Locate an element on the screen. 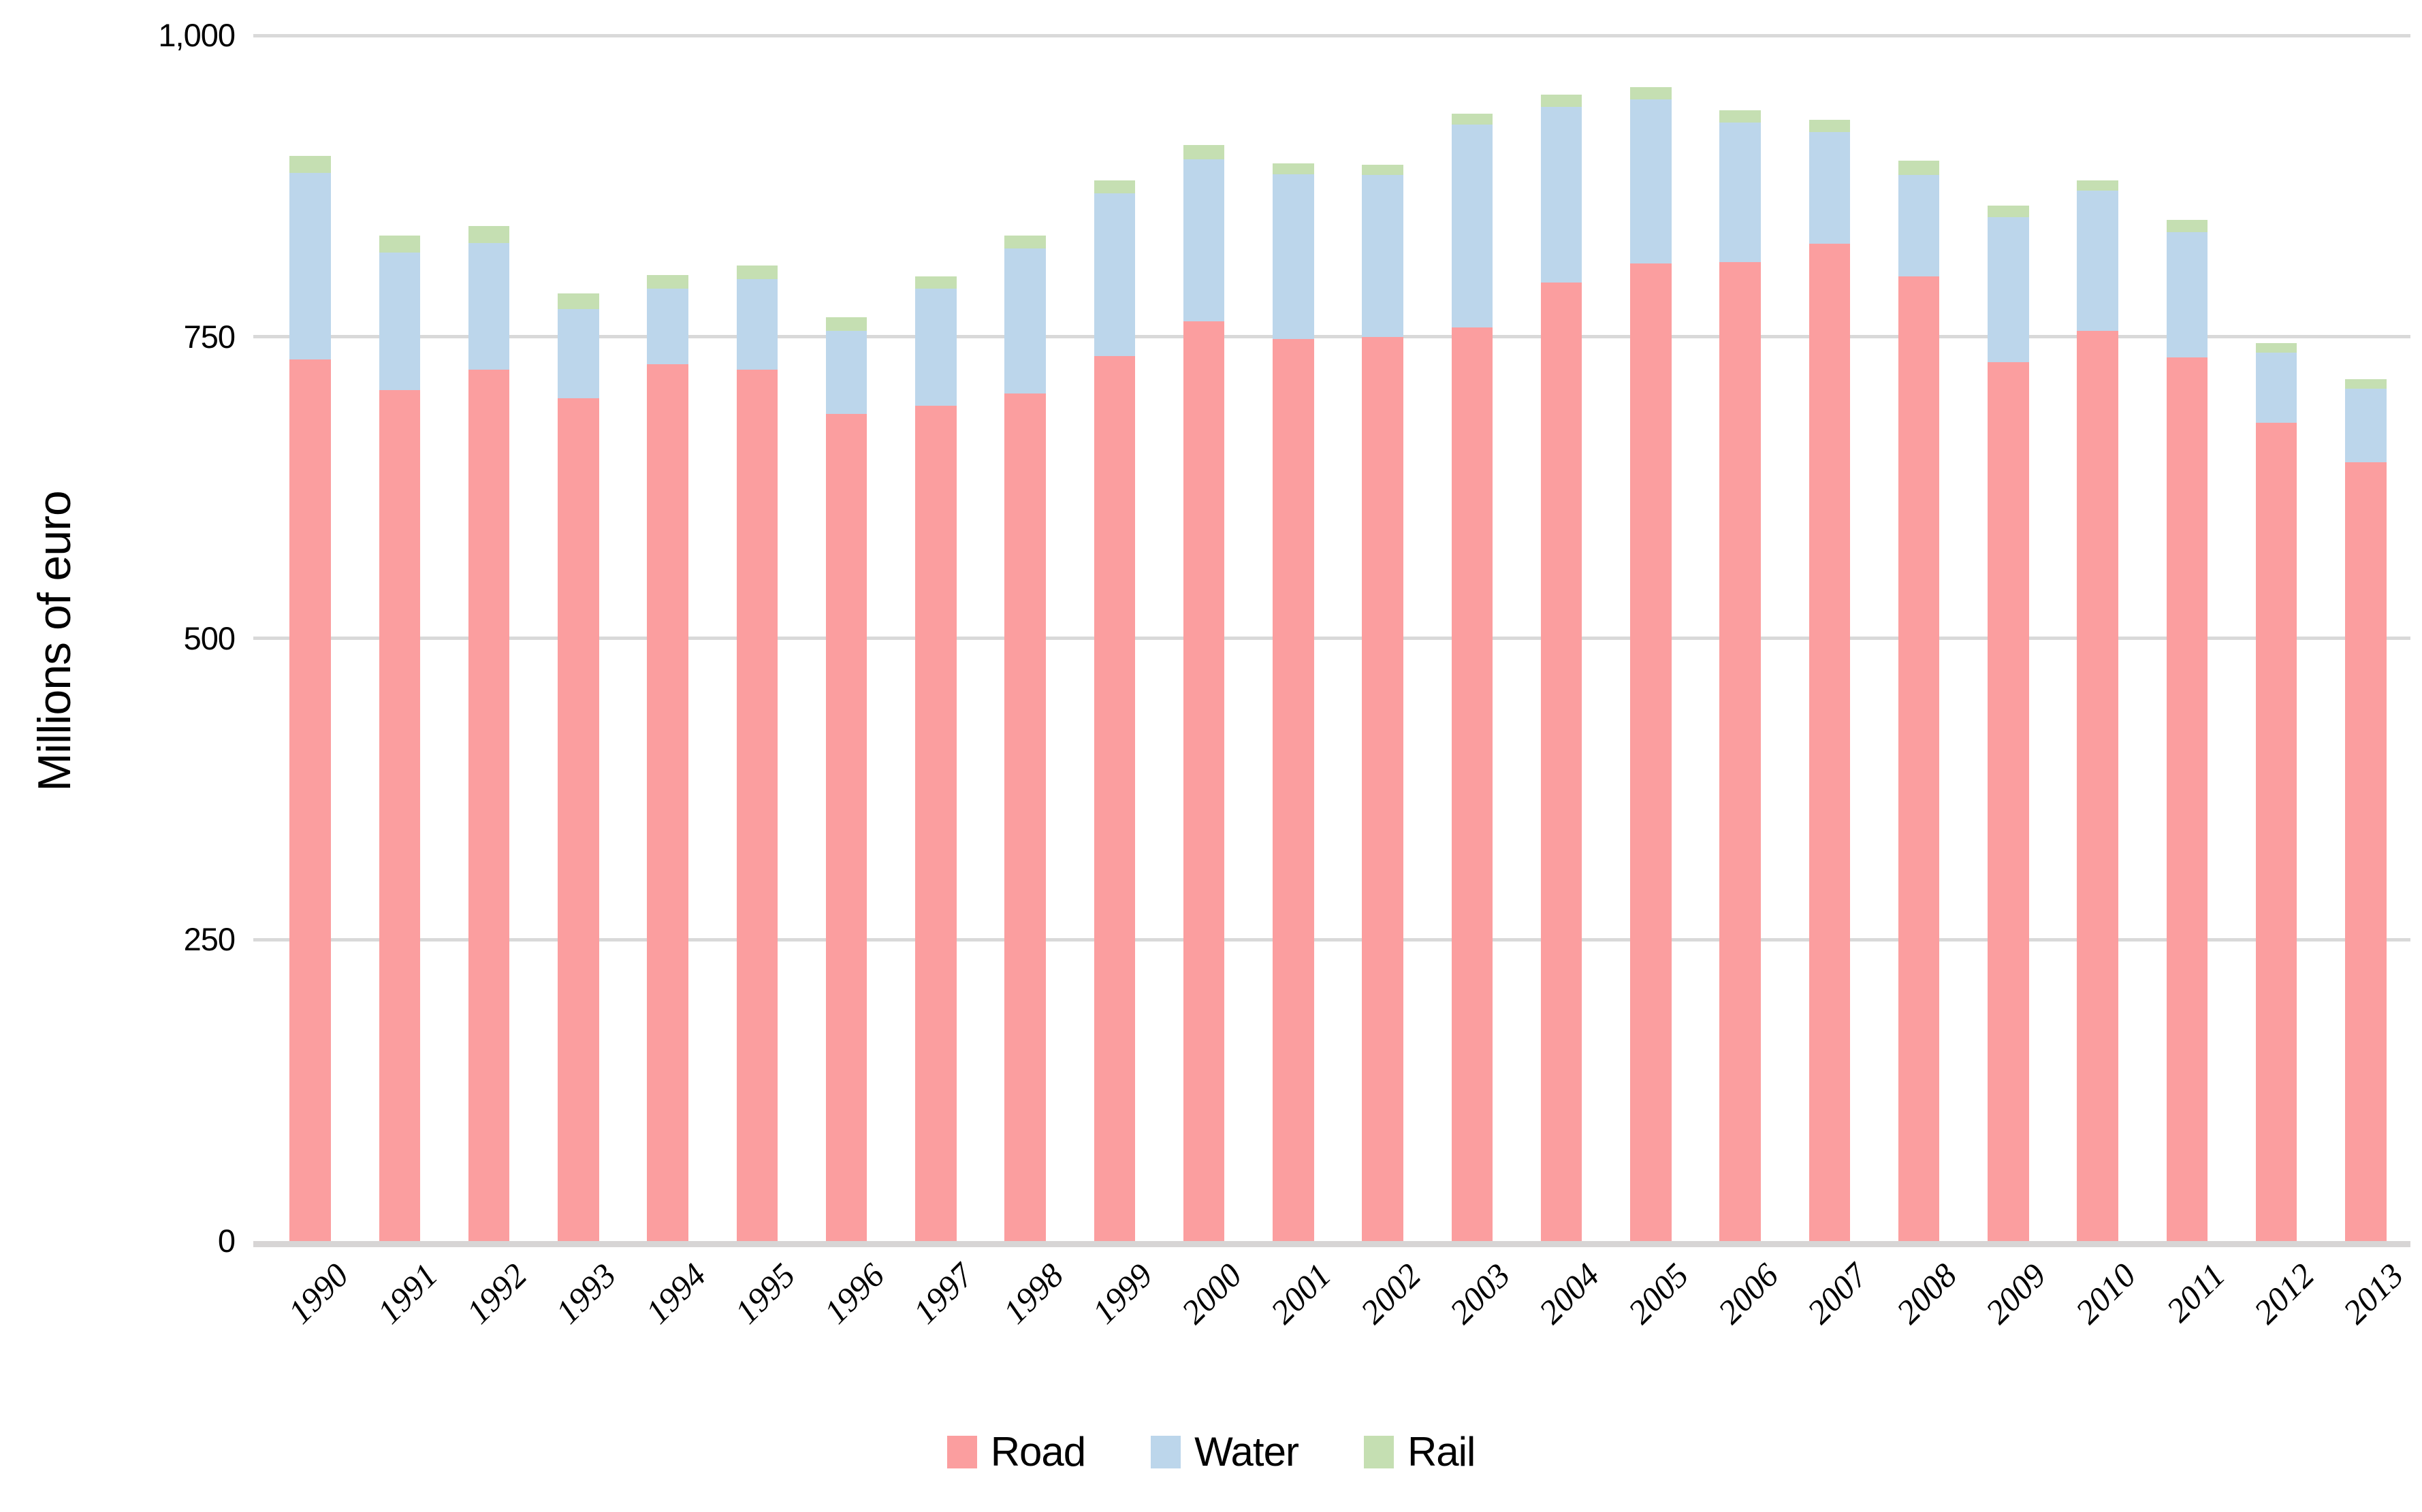  x-tick-label-2008: 2008 is located at coordinates (1927, 1293).